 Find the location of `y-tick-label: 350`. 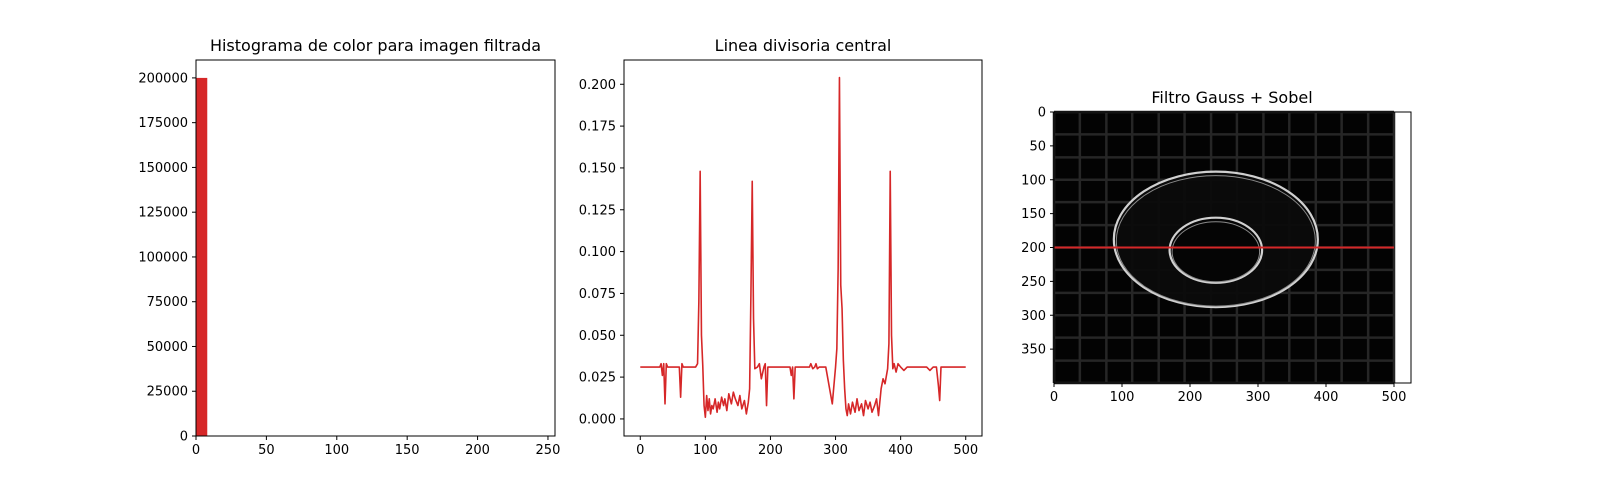

y-tick-label: 350 is located at coordinates (1033, 350).